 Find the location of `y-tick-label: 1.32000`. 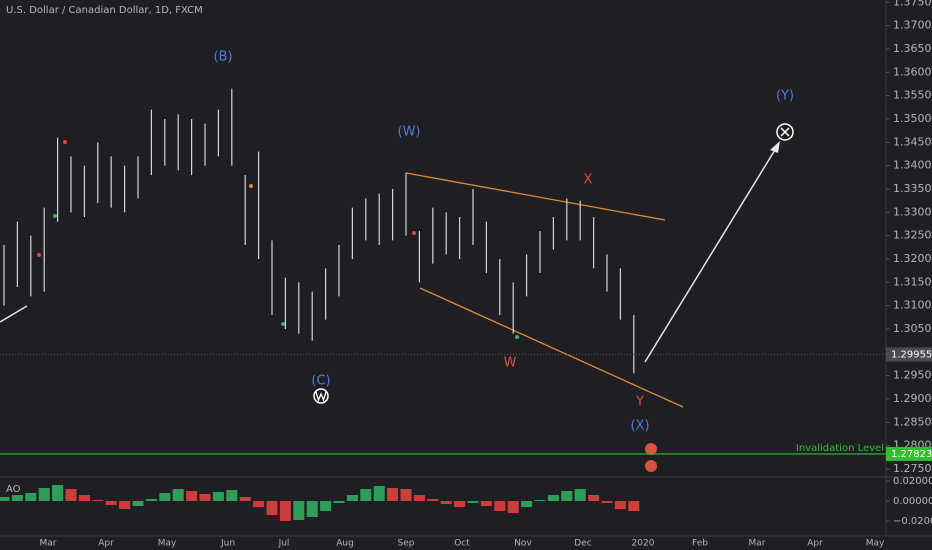

y-tick-label: 1.32000 is located at coordinates (912, 258).